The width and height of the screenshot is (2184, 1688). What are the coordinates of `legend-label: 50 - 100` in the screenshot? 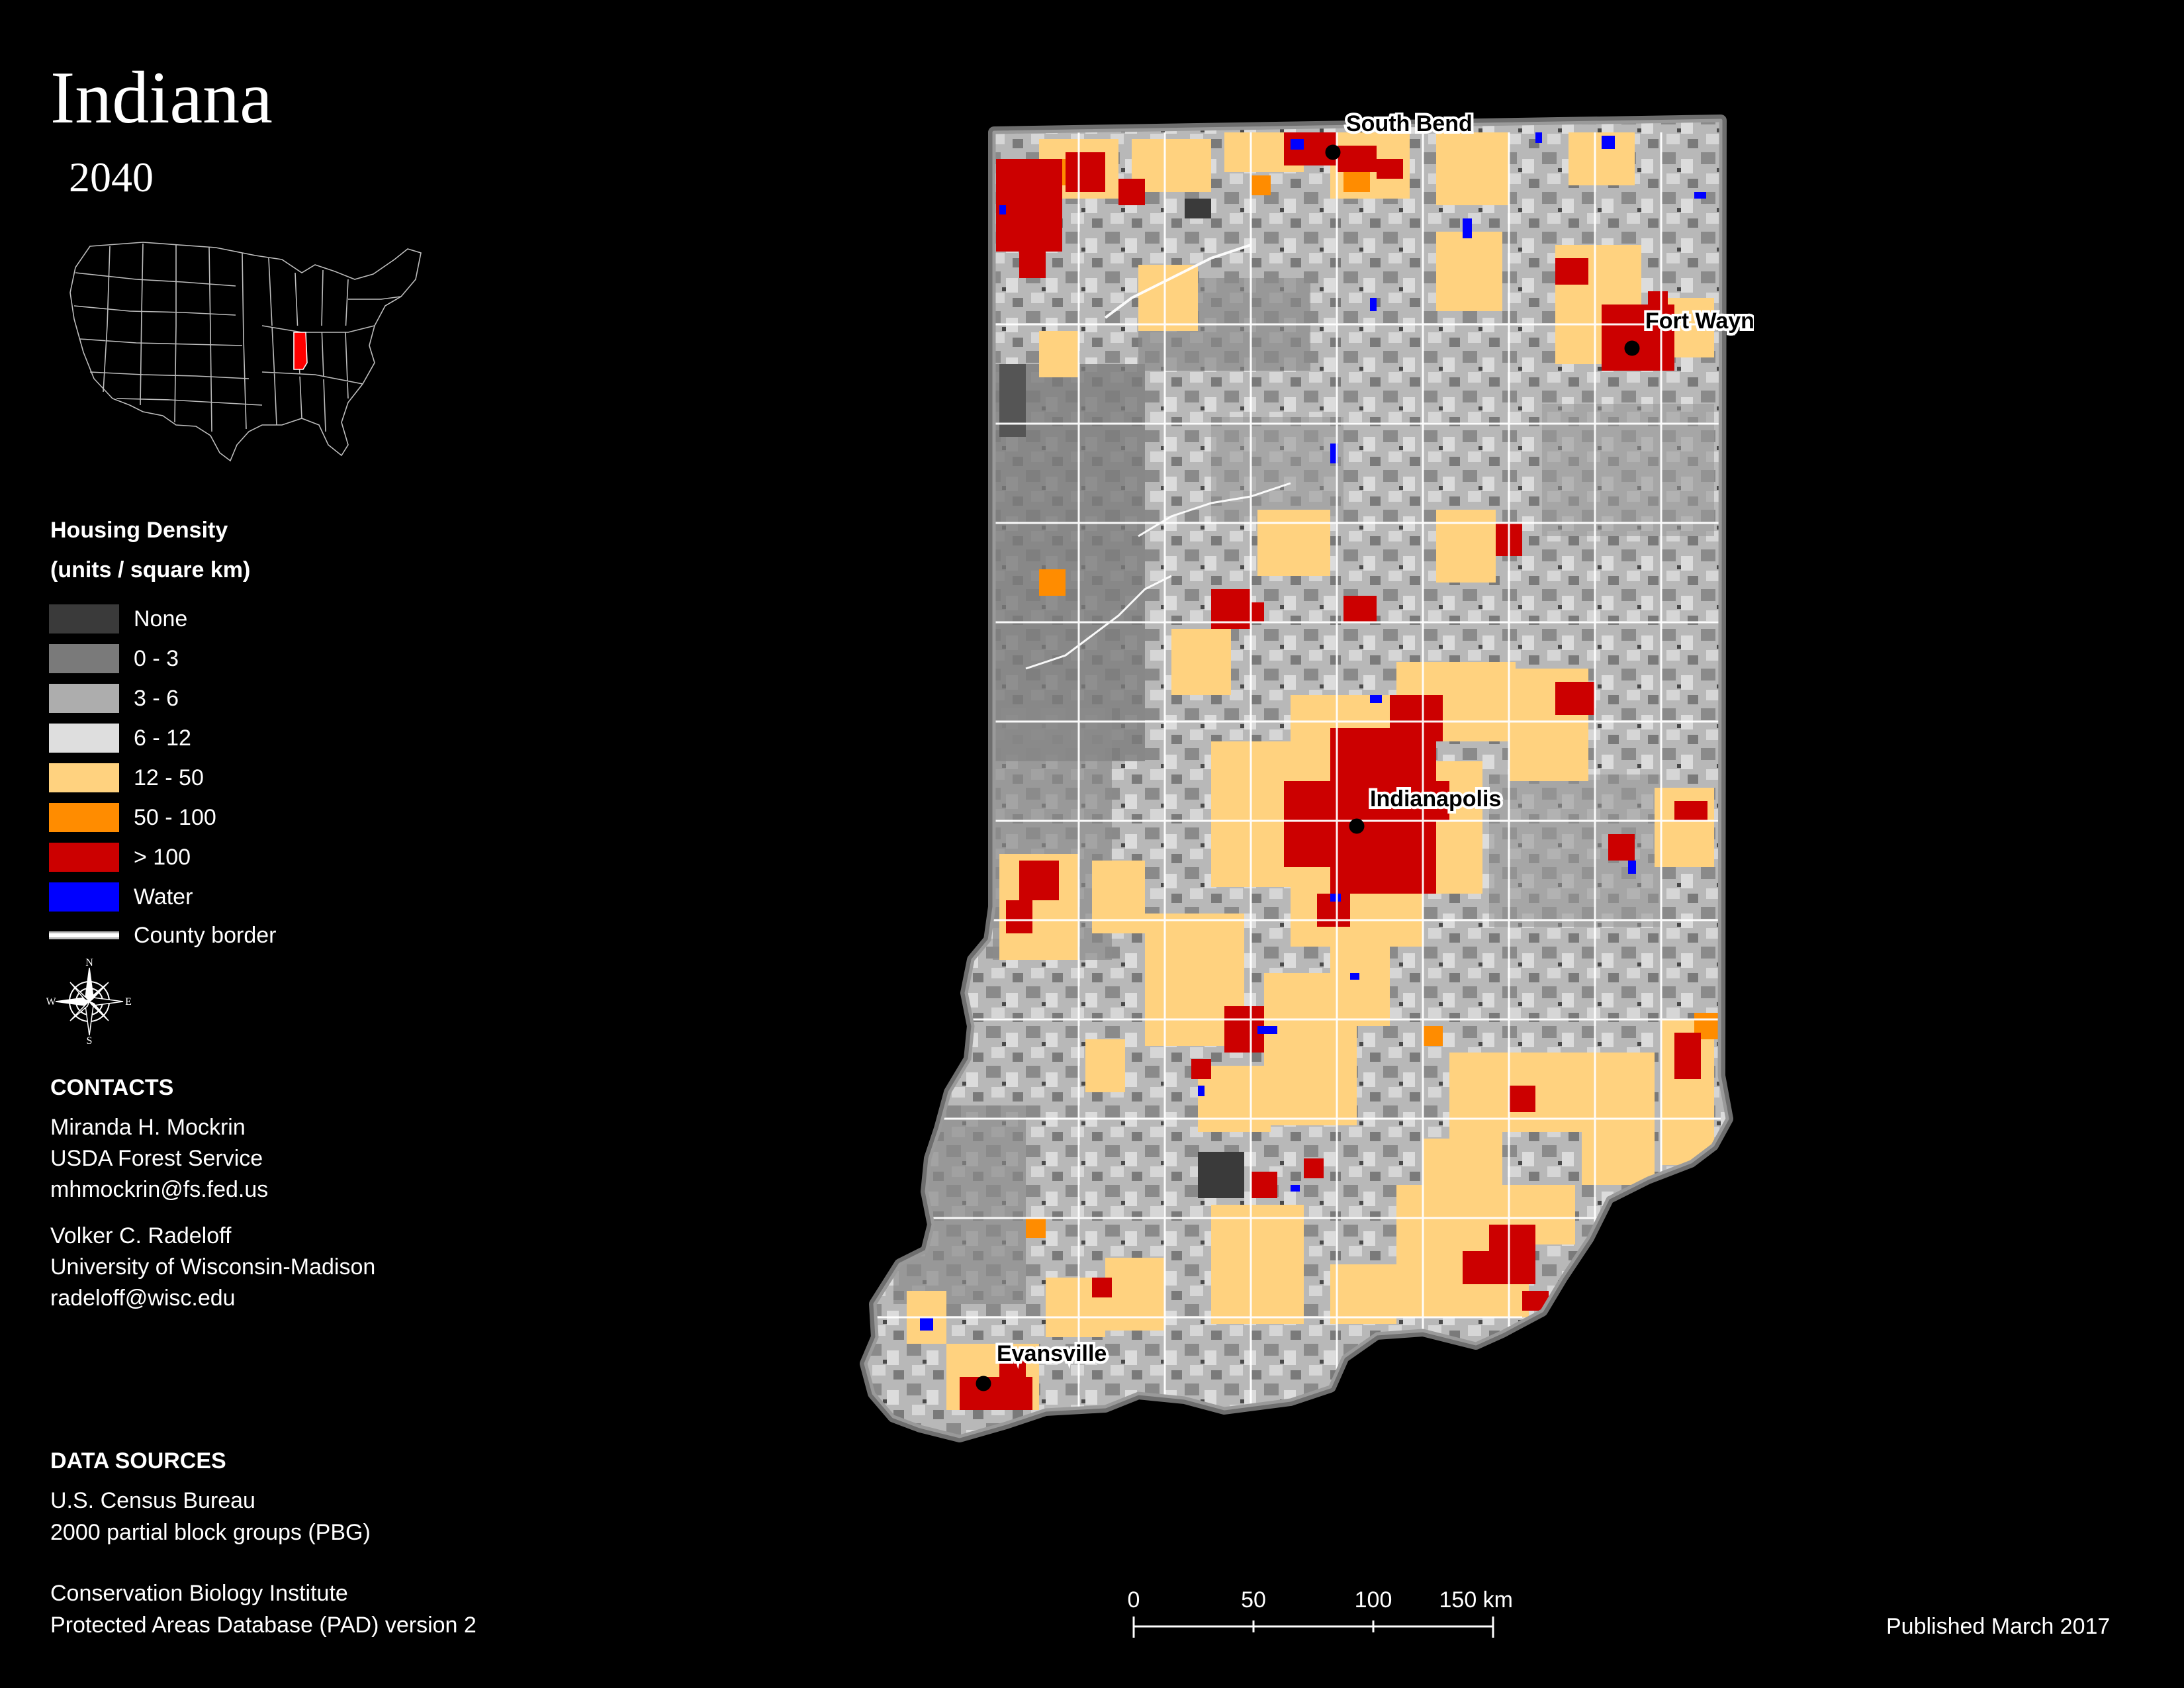 It's located at (175, 817).